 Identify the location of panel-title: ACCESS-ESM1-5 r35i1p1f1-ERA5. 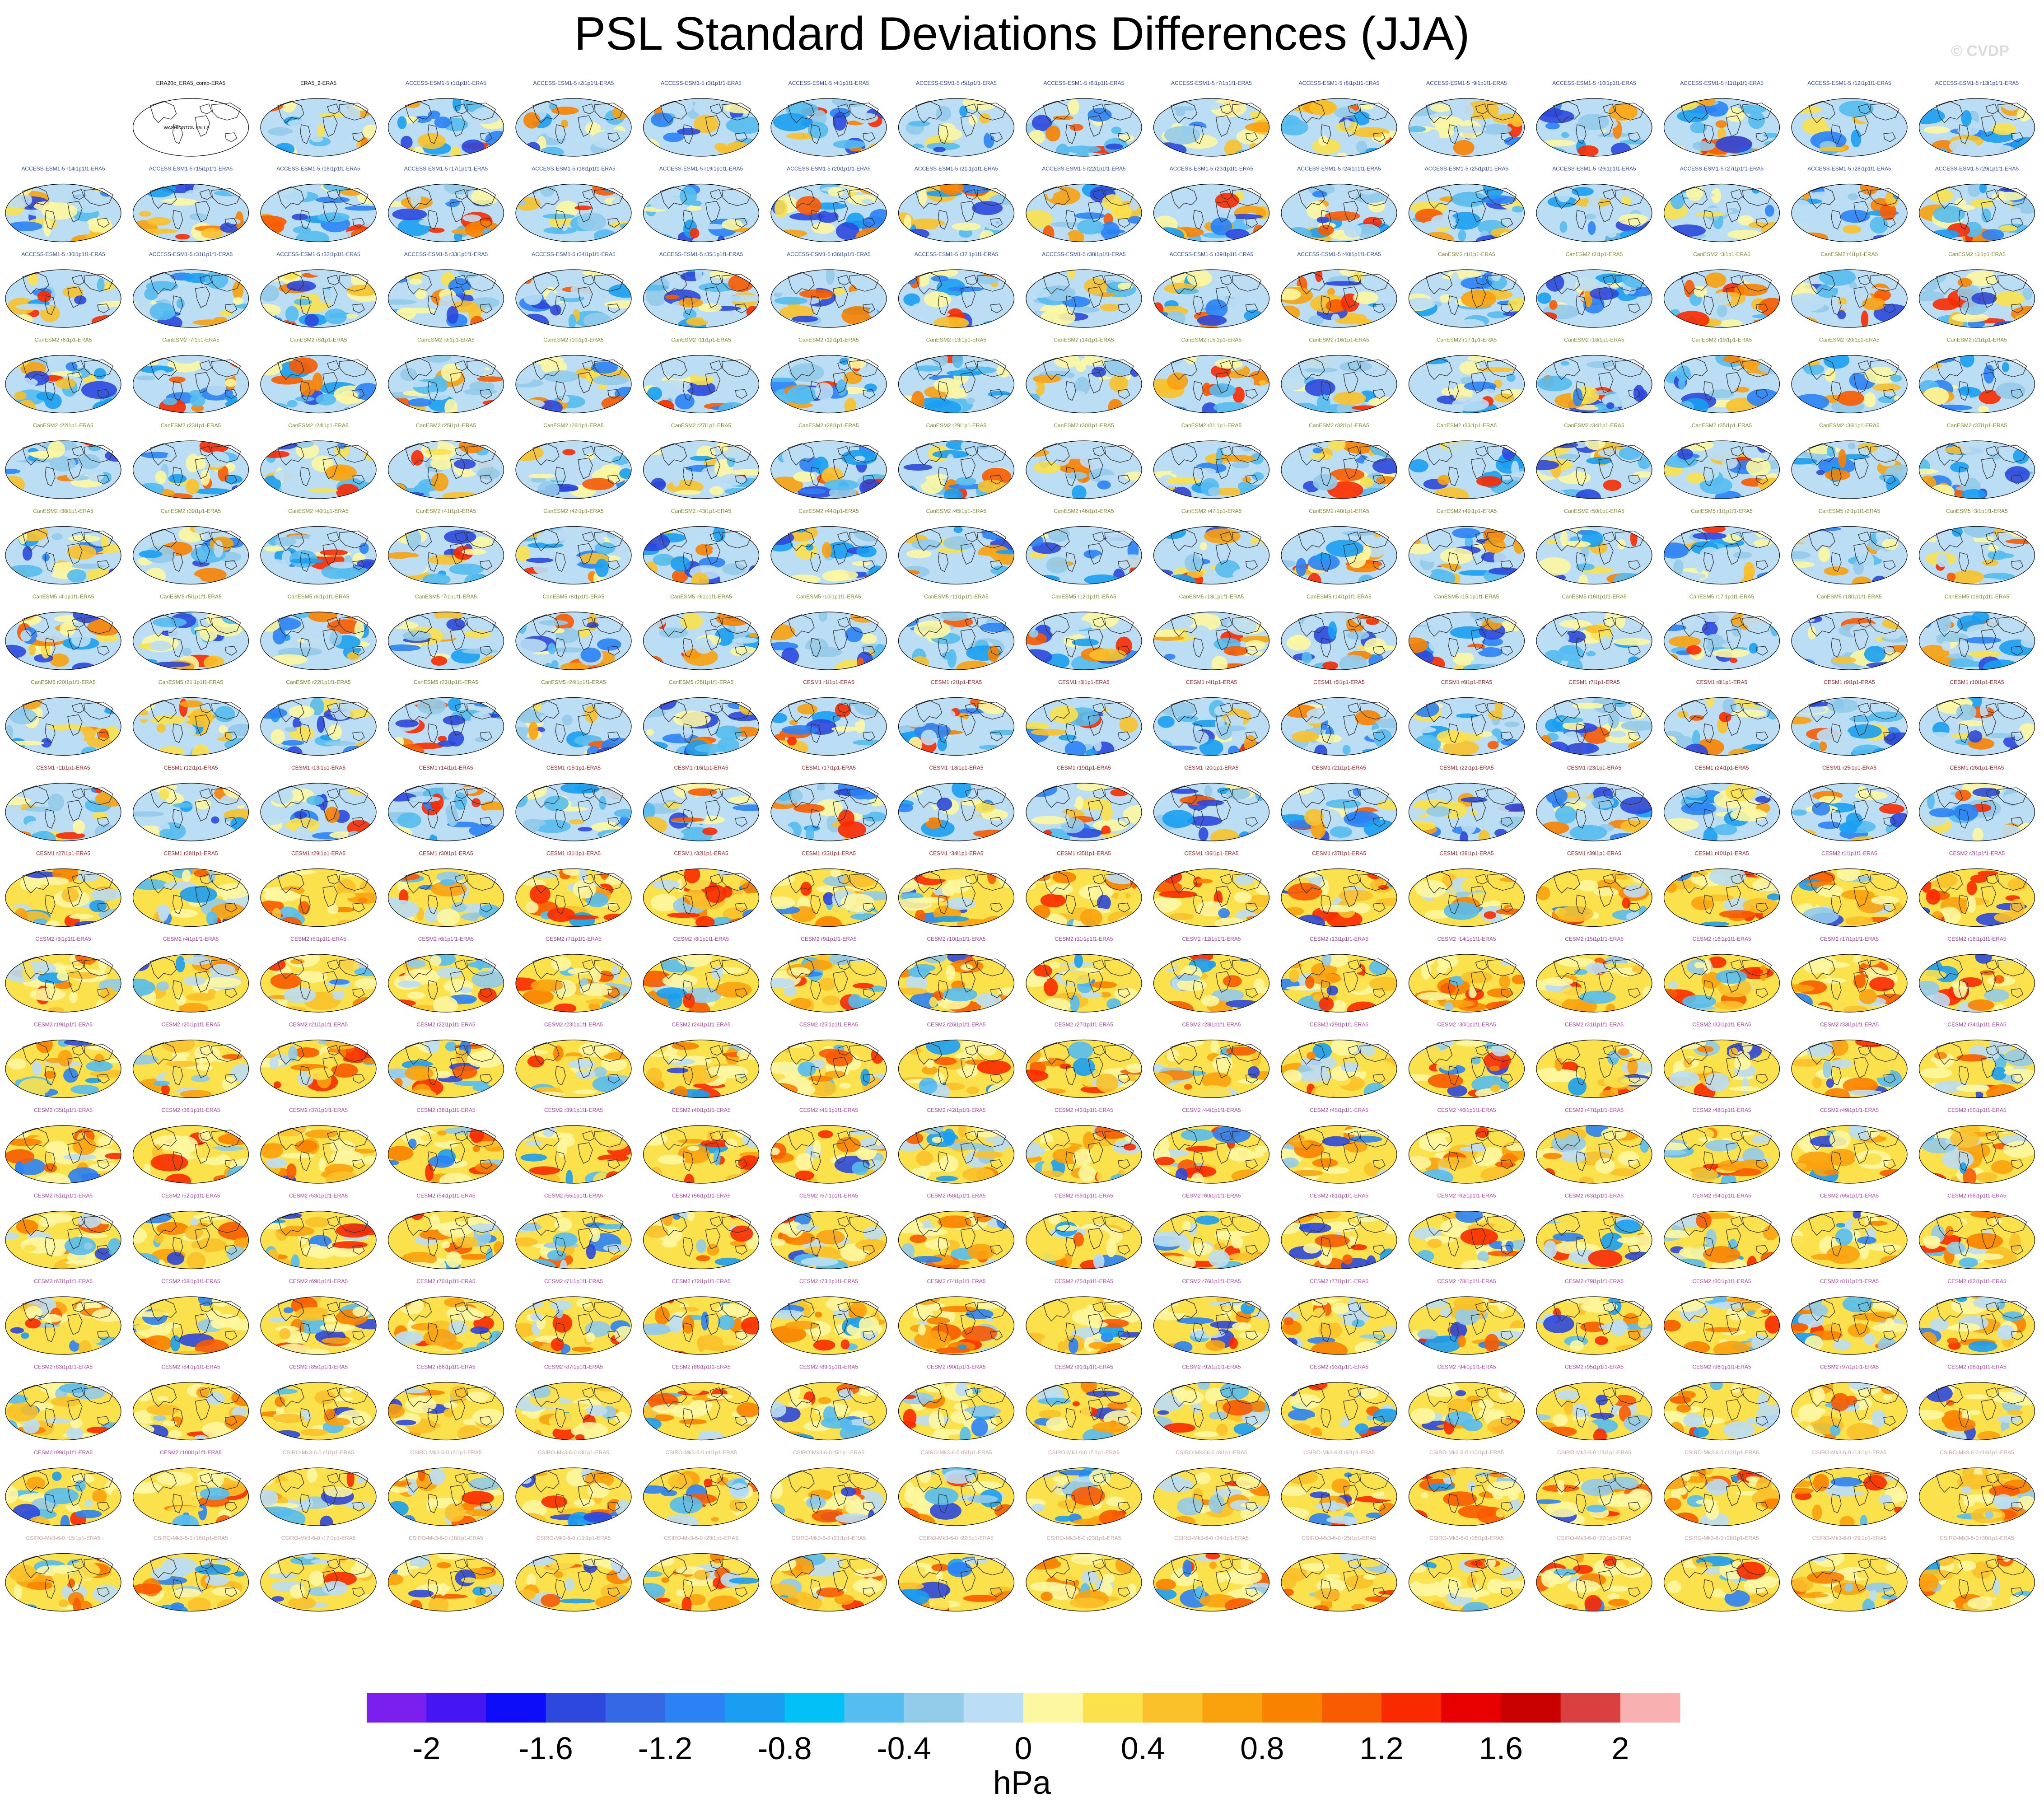
(701, 254).